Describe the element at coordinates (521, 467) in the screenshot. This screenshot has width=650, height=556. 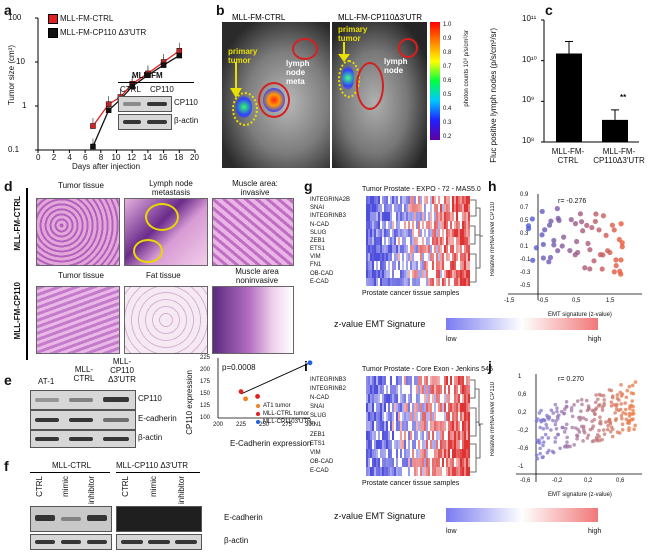
I see `j-ytick: -1` at that location.